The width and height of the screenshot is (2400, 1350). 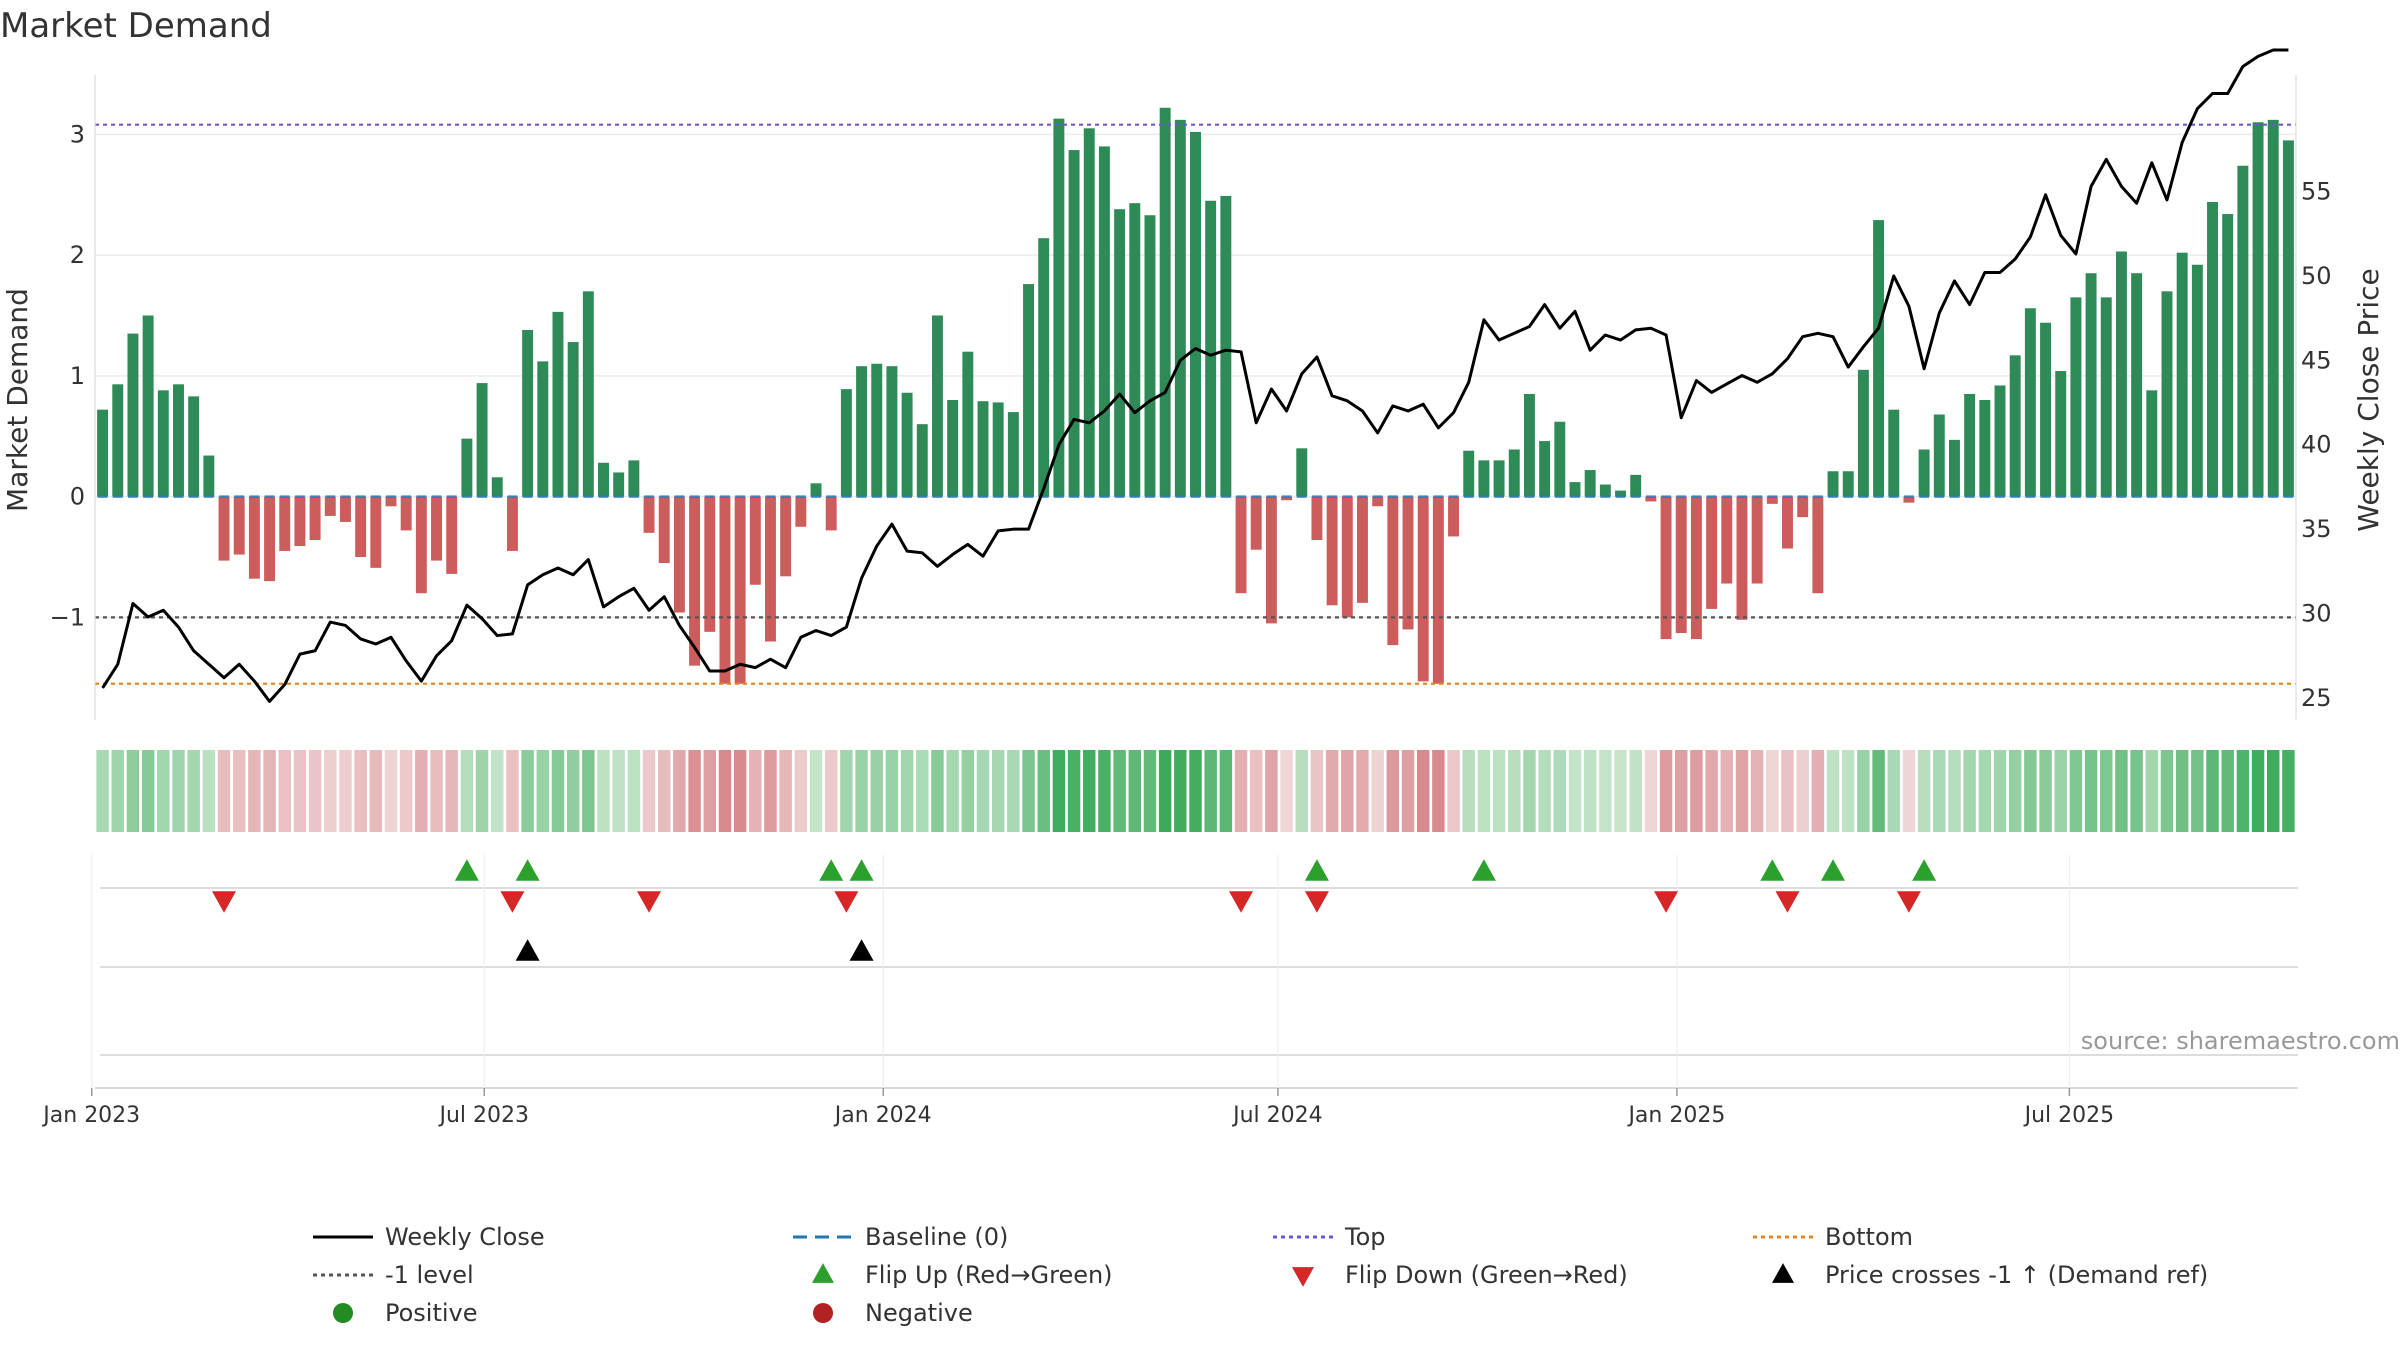 I want to click on flip-down-marker, so click(x=649, y=902).